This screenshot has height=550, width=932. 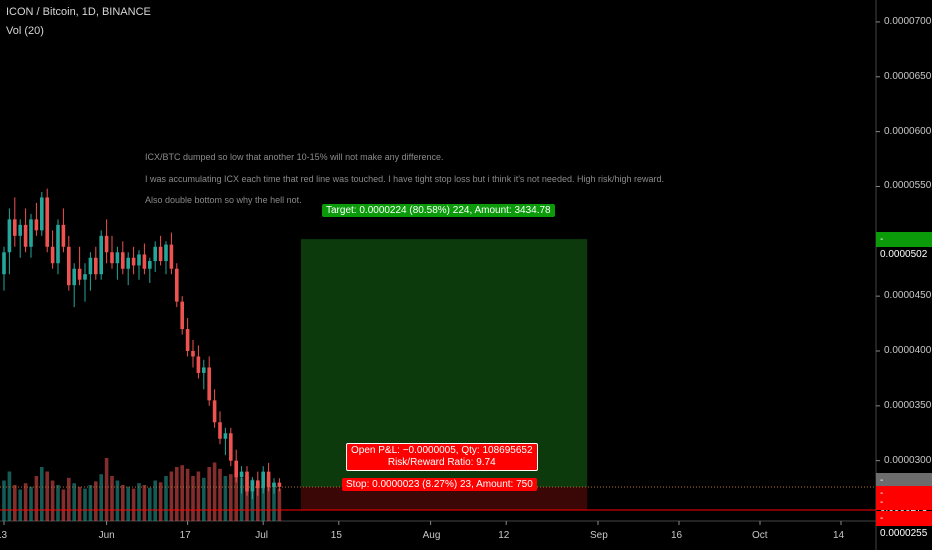 I want to click on time-tick-label: Aug, so click(x=431, y=535).